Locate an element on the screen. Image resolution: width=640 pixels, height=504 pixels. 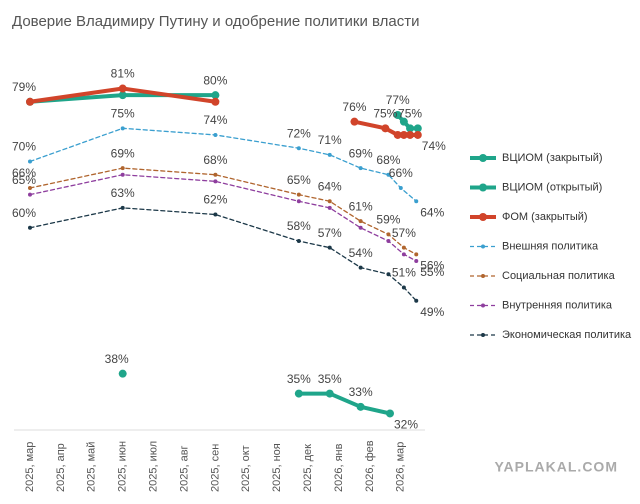
legend-label: ФОМ (закрытый) is located at coordinates (545, 217).